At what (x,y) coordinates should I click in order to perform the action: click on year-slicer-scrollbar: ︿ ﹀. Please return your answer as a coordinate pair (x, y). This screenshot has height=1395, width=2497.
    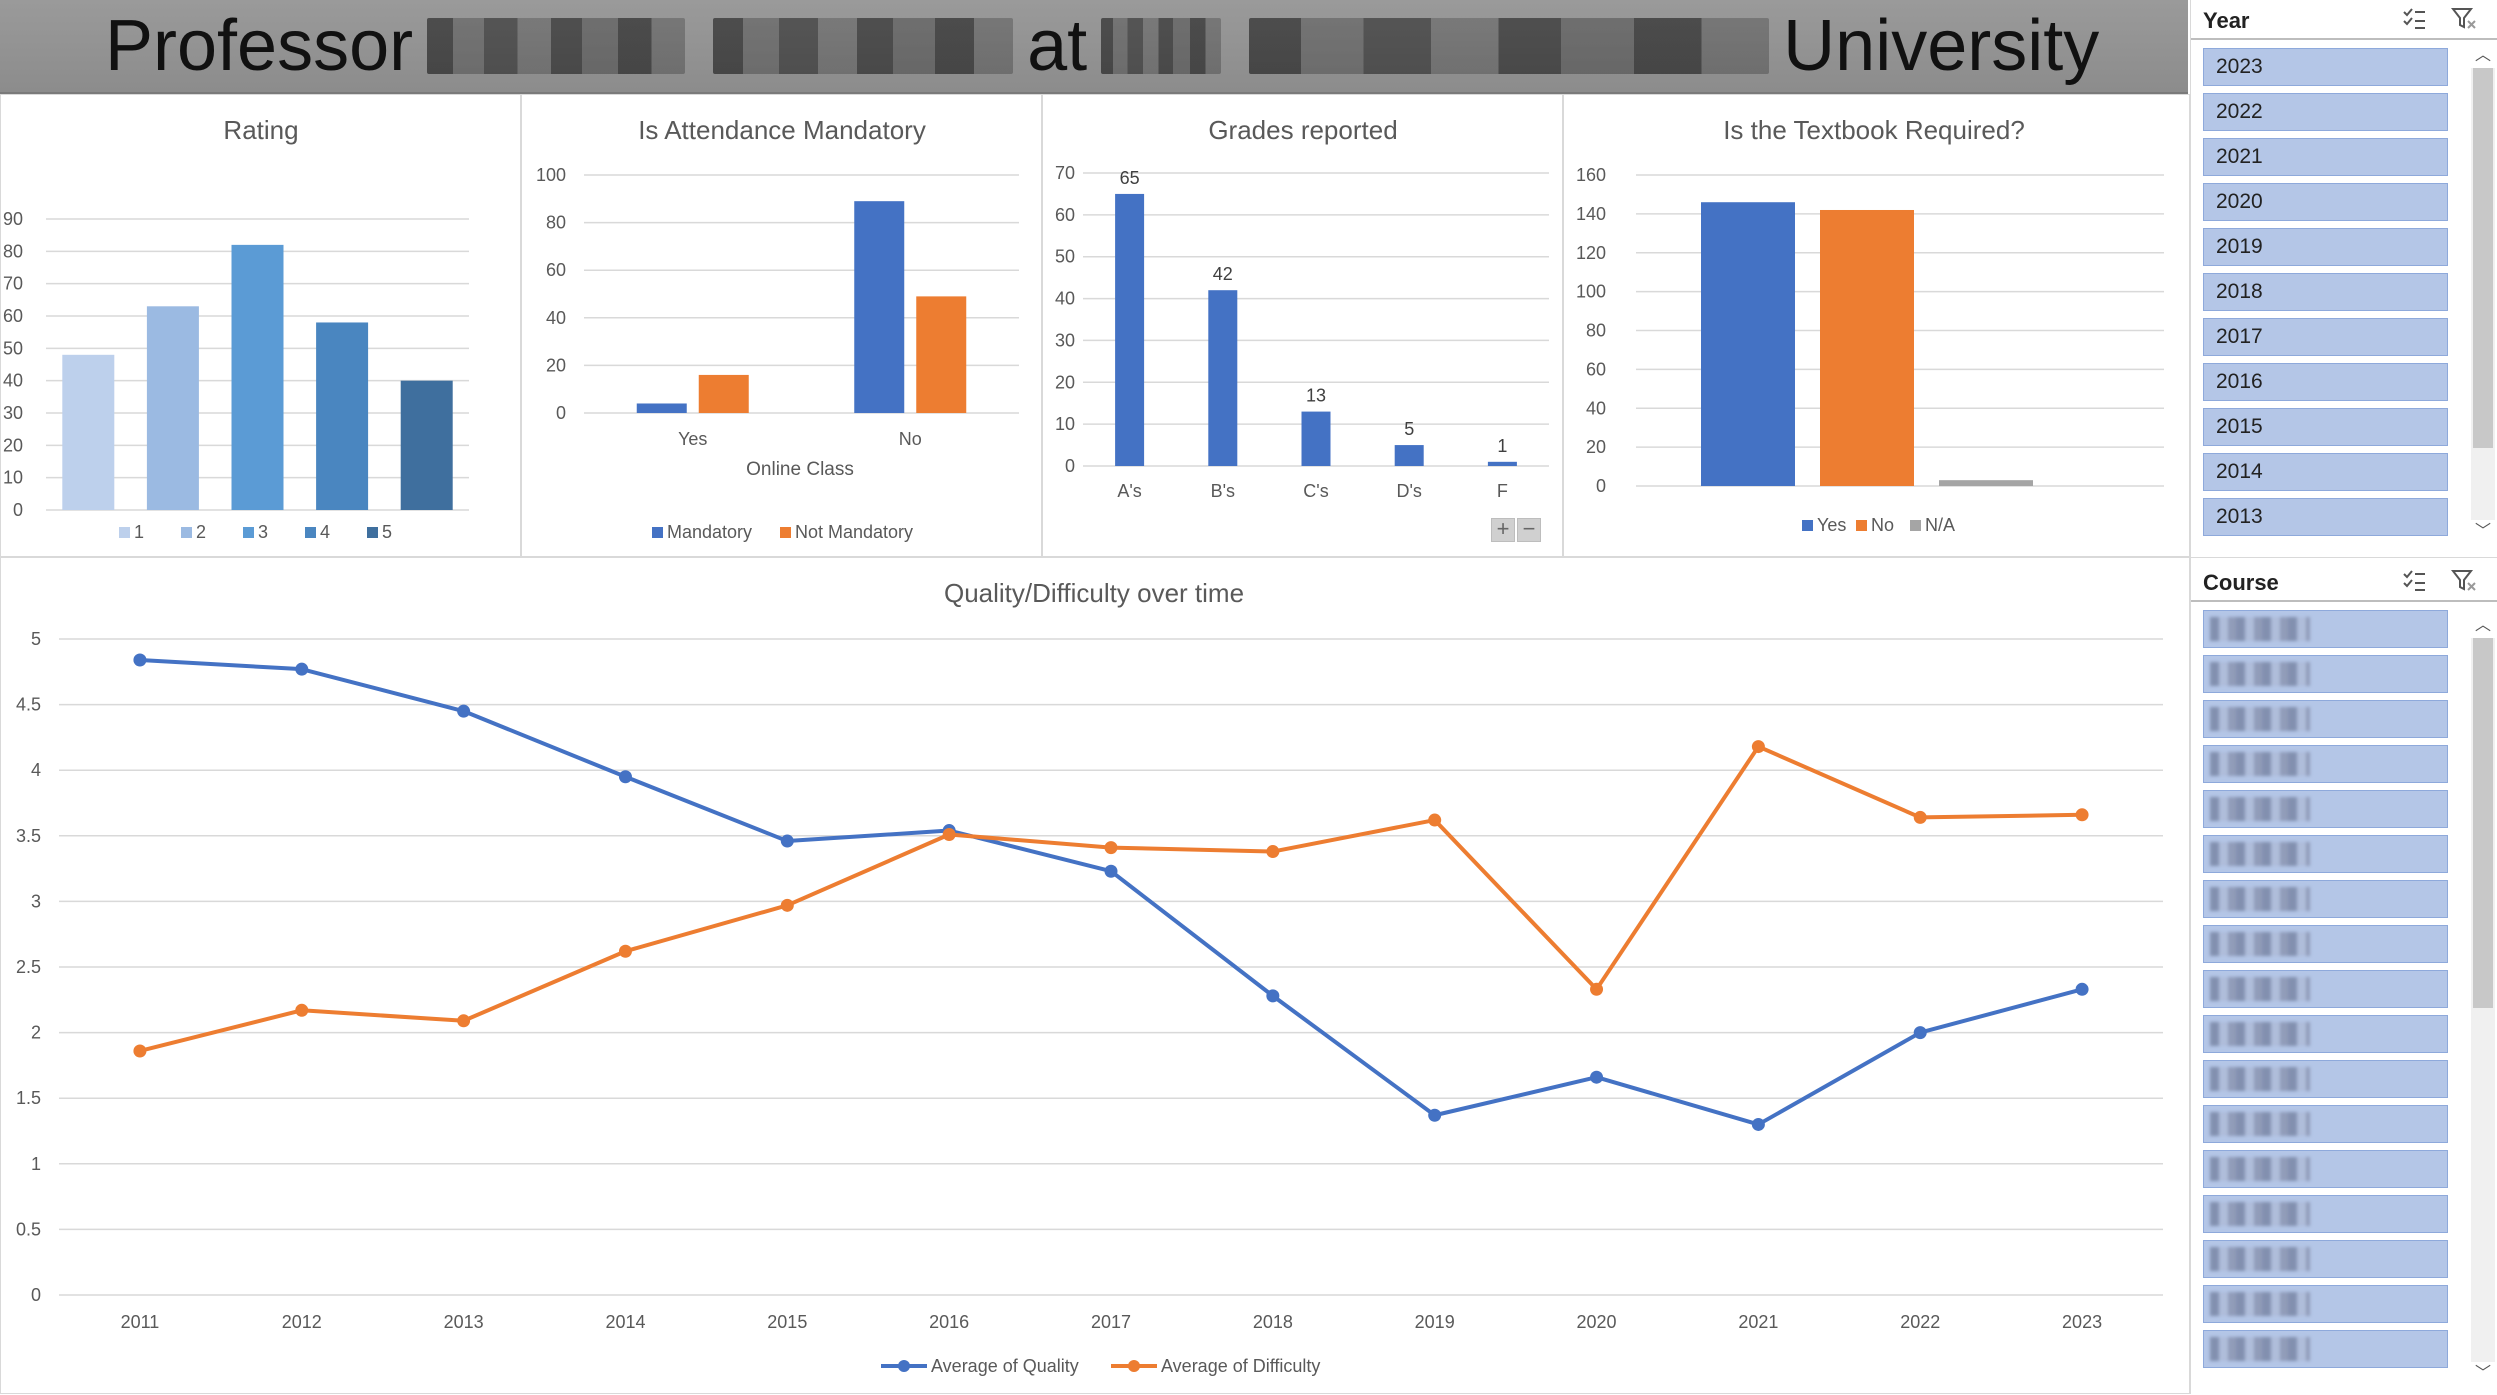
    Looking at the image, I should click on (2483, 294).